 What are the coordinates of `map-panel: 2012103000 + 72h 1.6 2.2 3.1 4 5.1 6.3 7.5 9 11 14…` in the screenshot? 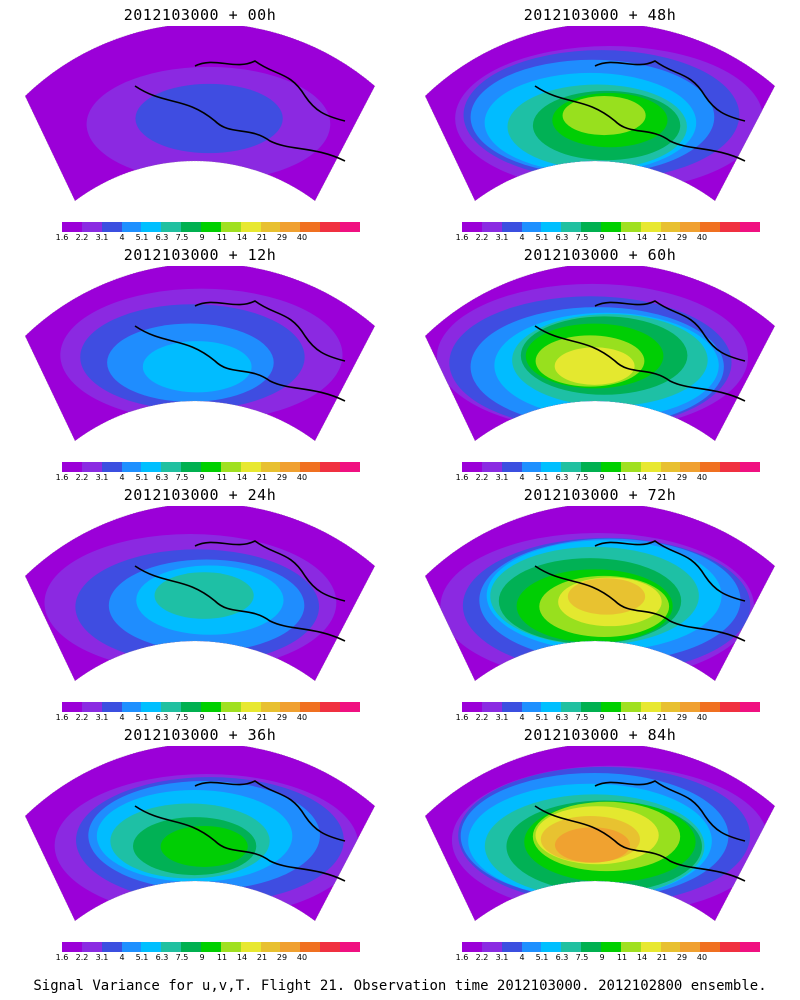 It's located at (600, 602).